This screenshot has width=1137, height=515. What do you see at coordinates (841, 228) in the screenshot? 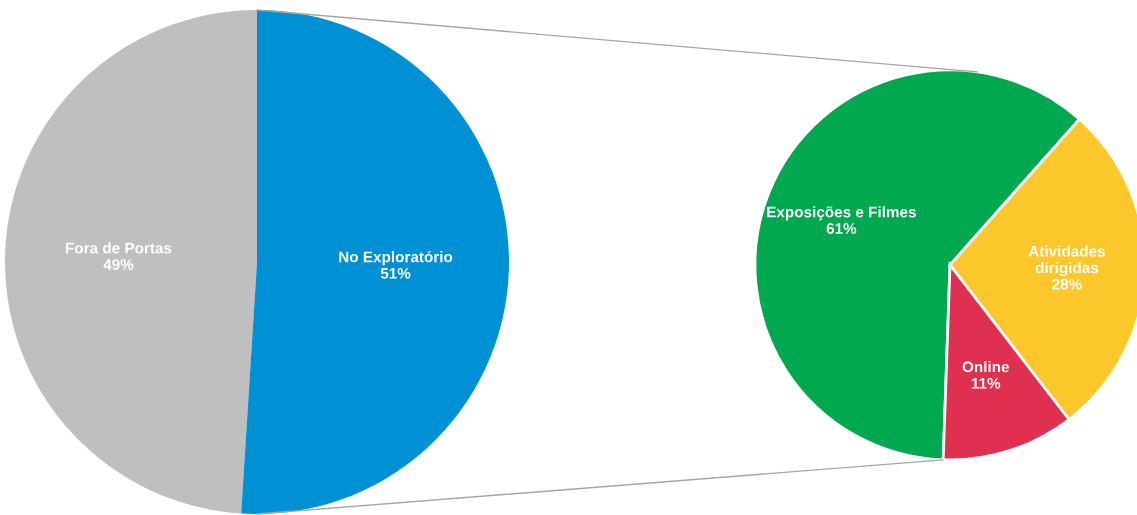
I see `data-label: 61%` at bounding box center [841, 228].